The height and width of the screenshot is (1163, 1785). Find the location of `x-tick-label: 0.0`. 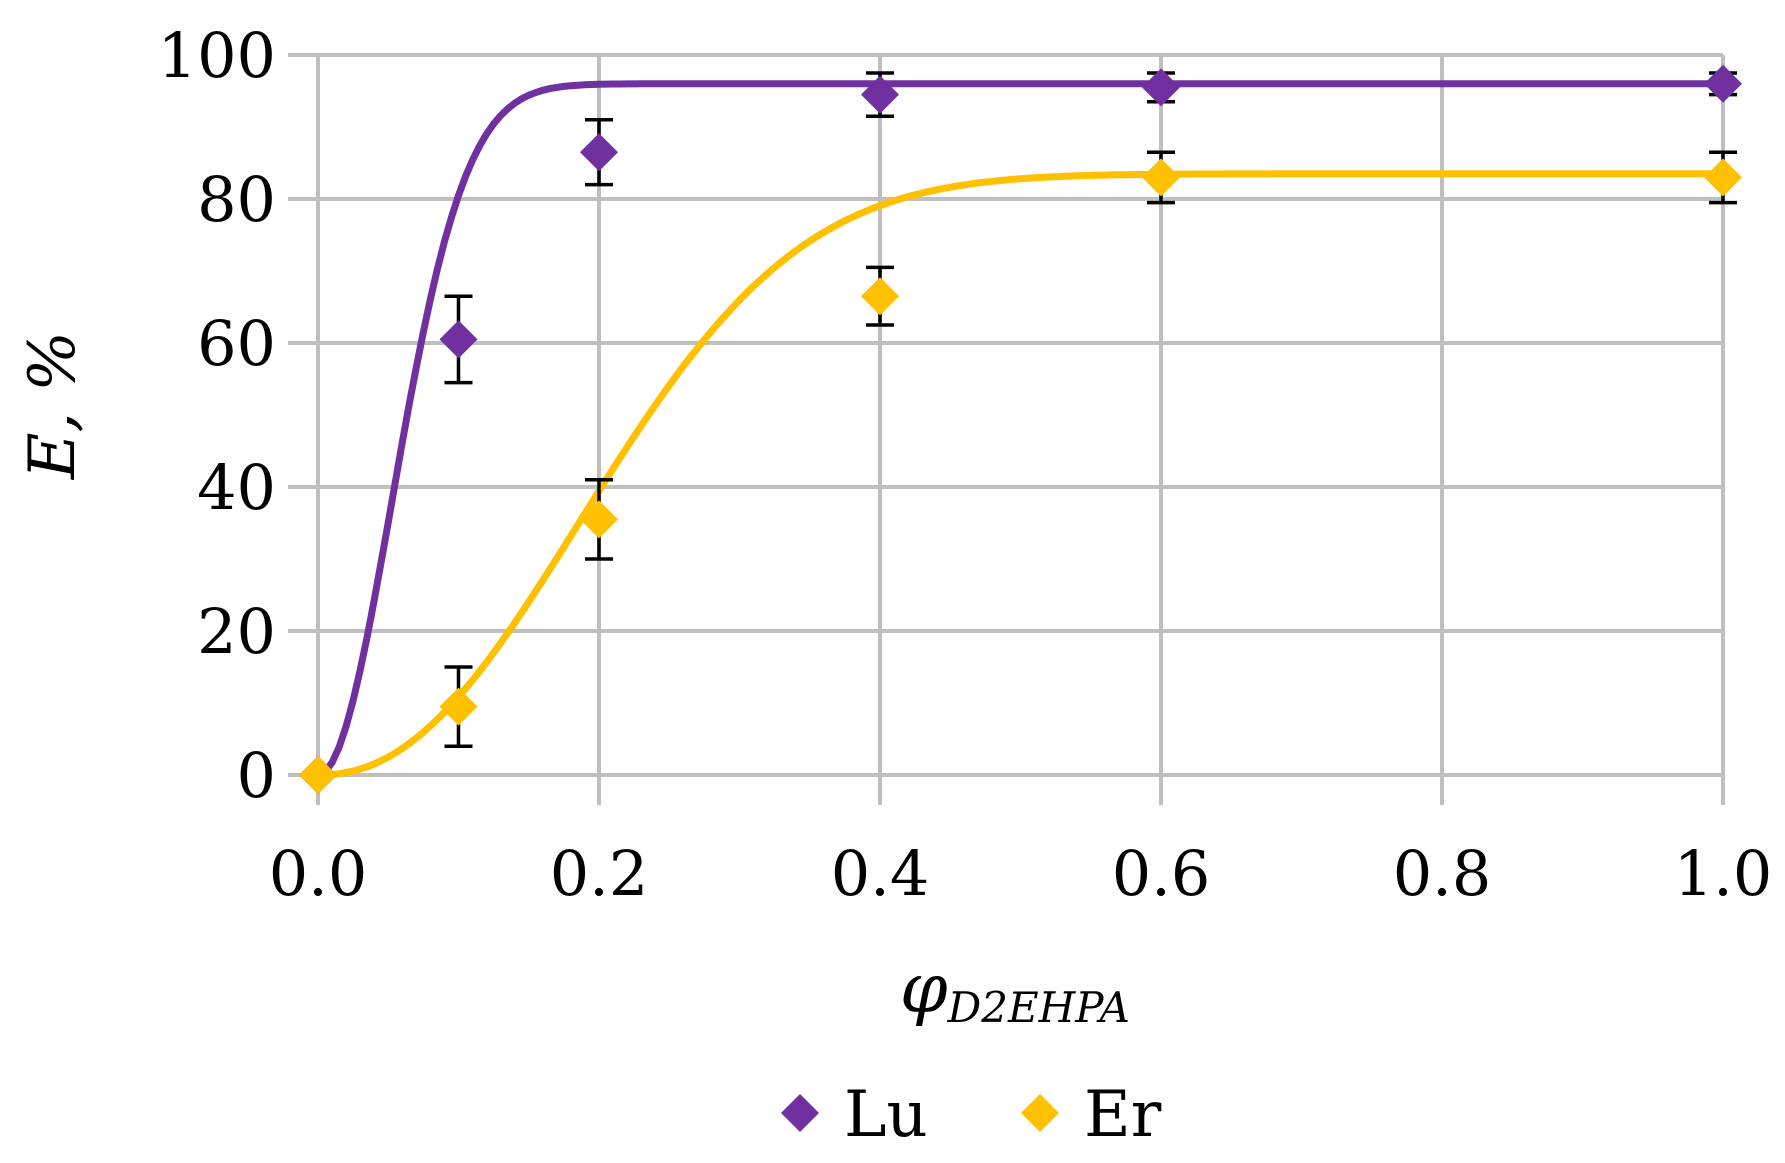

x-tick-label: 0.0 is located at coordinates (318, 873).